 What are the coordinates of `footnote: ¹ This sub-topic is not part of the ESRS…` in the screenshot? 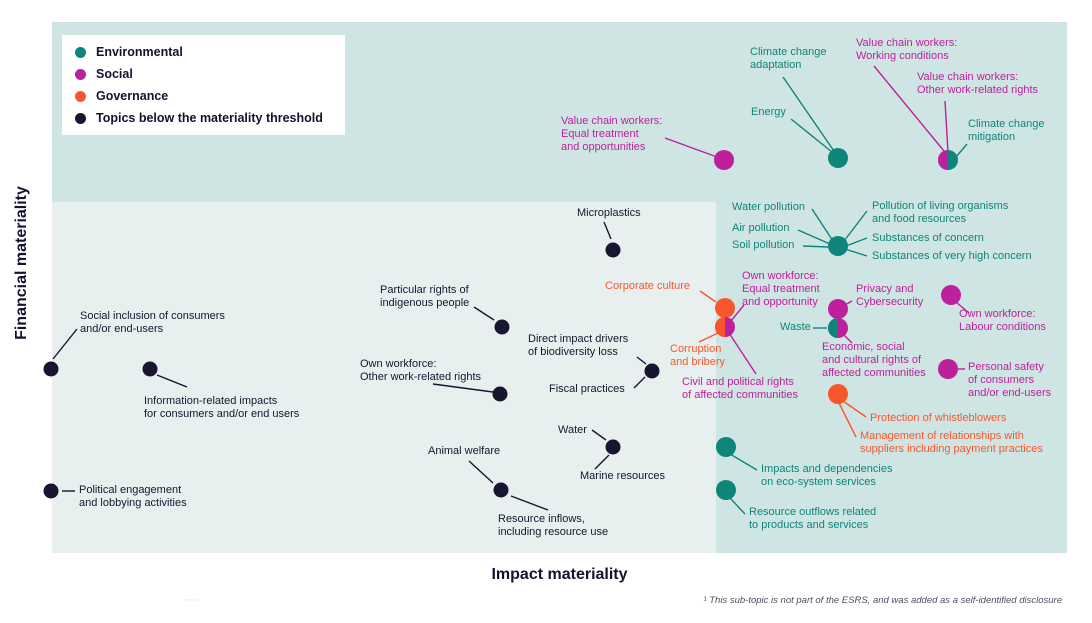 It's located at (882, 600).